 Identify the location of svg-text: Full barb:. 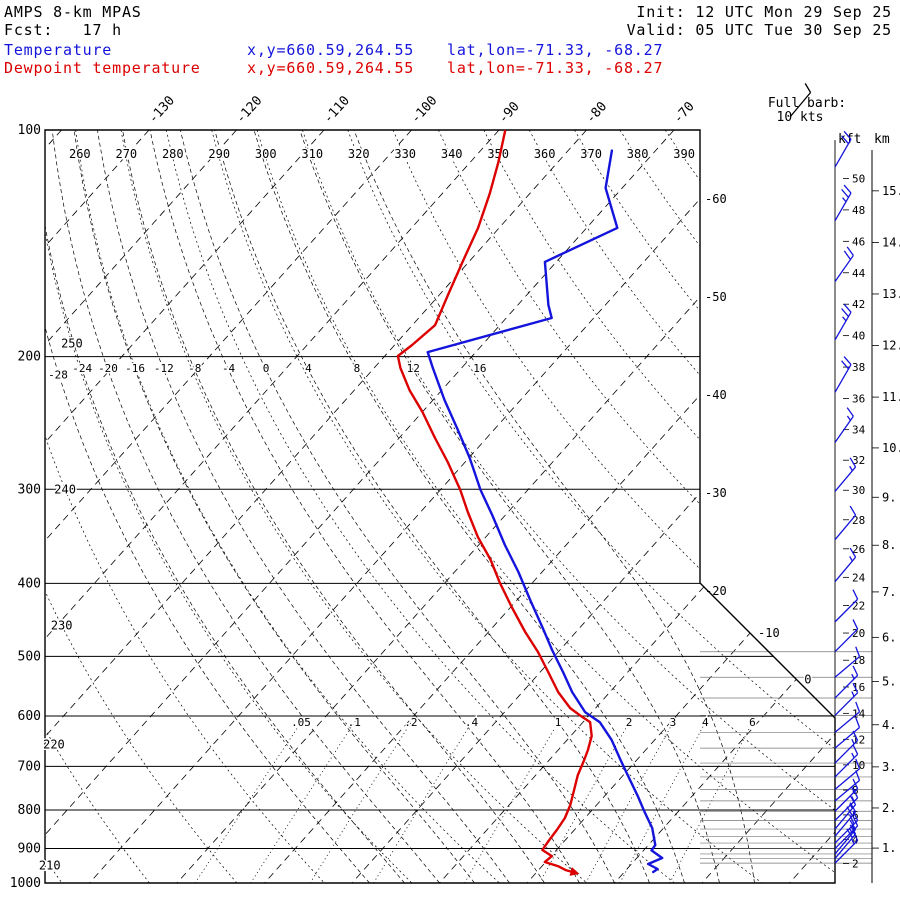
(807, 103).